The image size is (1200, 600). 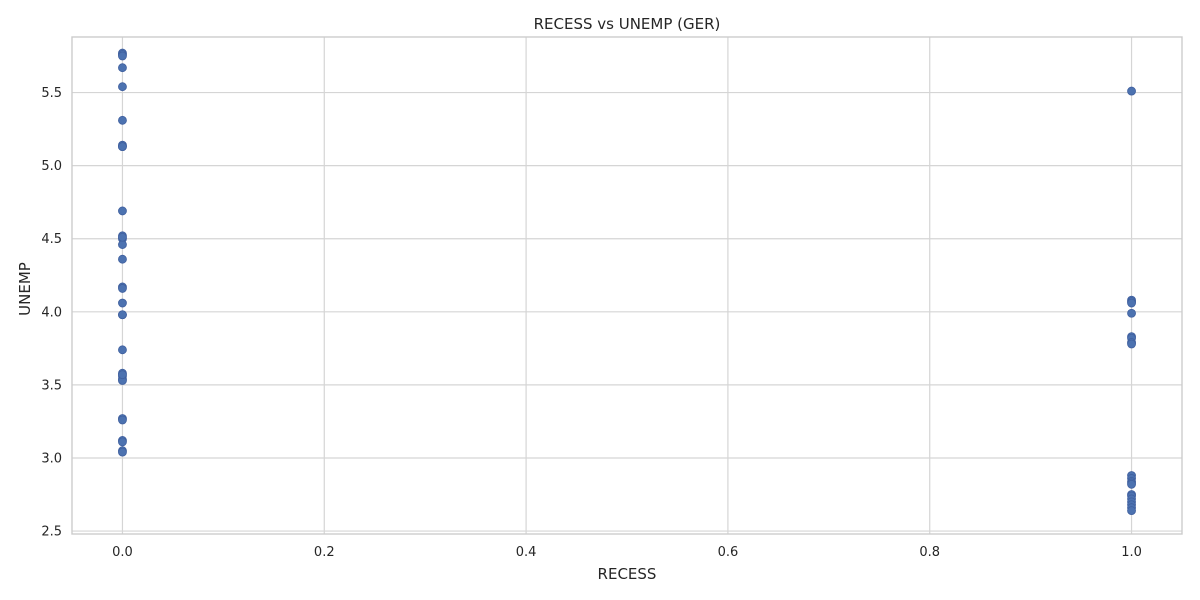 What do you see at coordinates (526, 552) in the screenshot?
I see `x-tick-label: 0.4` at bounding box center [526, 552].